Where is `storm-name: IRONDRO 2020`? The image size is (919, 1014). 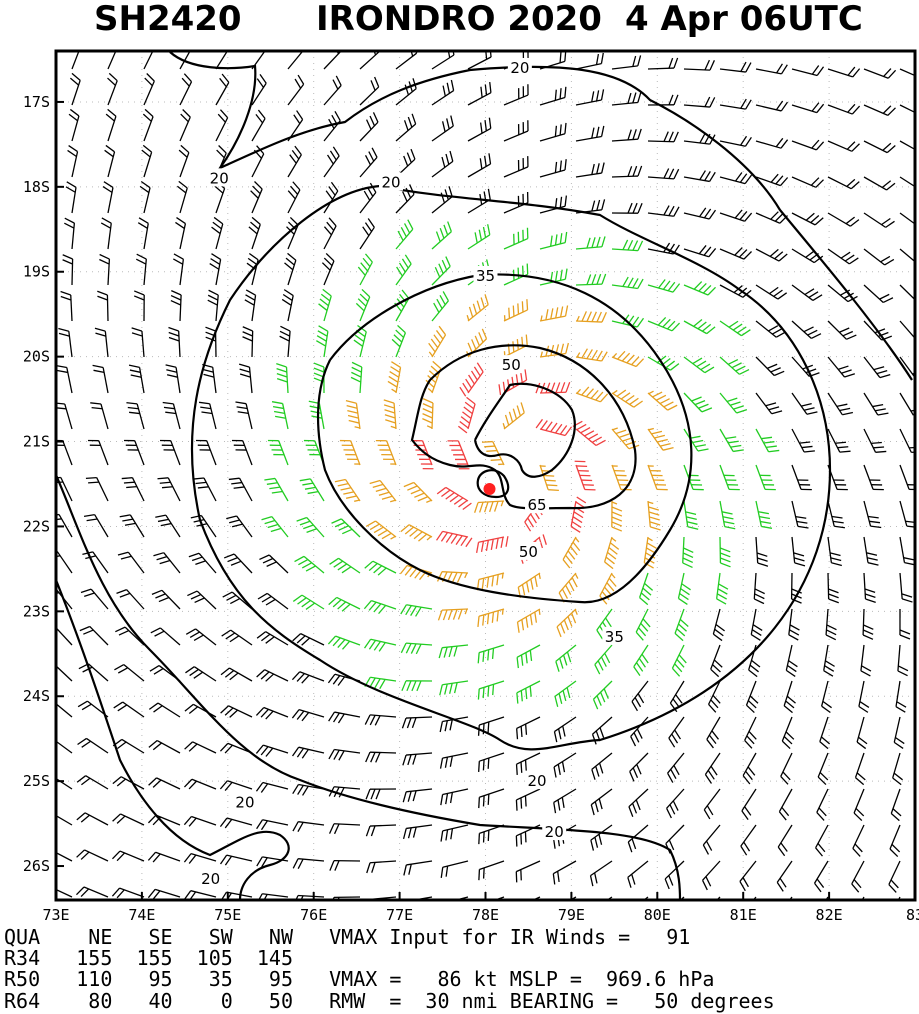
storm-name: IRONDRO 2020 is located at coordinates (459, 19).